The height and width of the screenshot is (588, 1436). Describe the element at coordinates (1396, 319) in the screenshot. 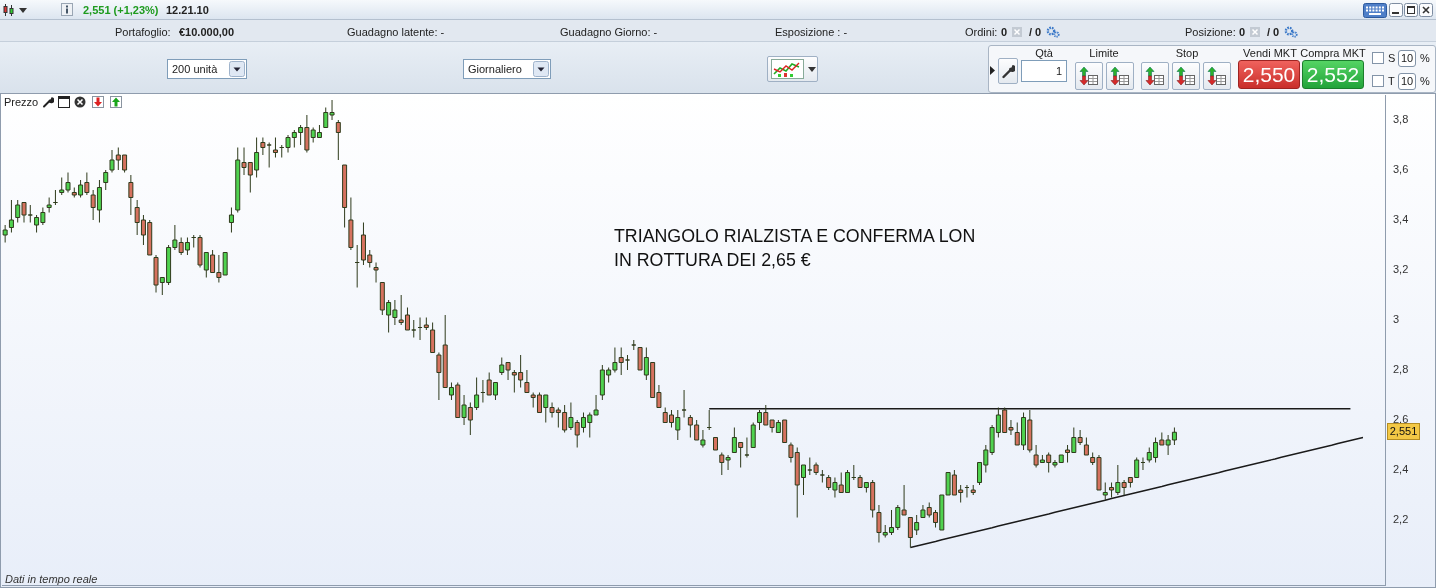

I see `y-tick-label: 3` at that location.